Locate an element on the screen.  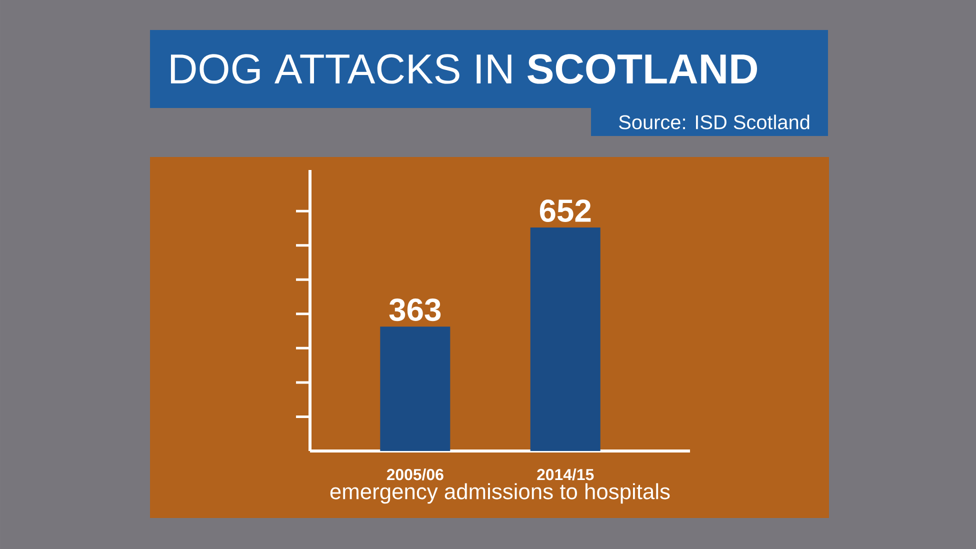
x-axis-title: emergency admissions to hospitals is located at coordinates (500, 493).